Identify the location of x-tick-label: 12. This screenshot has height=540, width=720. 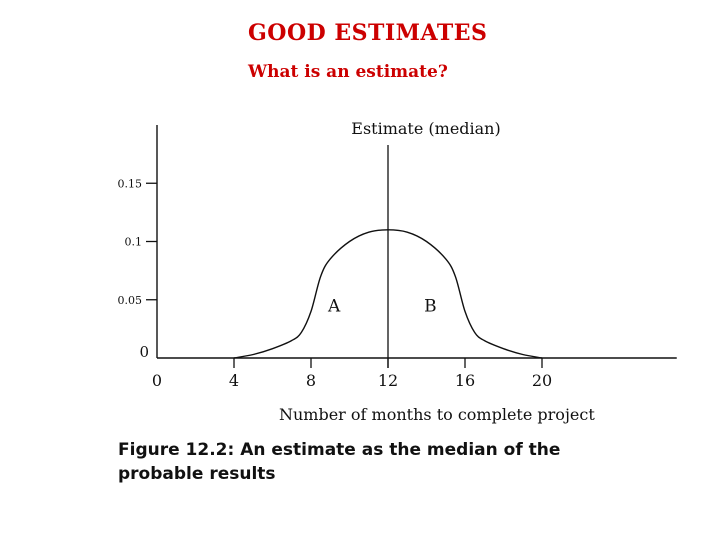
(388, 380).